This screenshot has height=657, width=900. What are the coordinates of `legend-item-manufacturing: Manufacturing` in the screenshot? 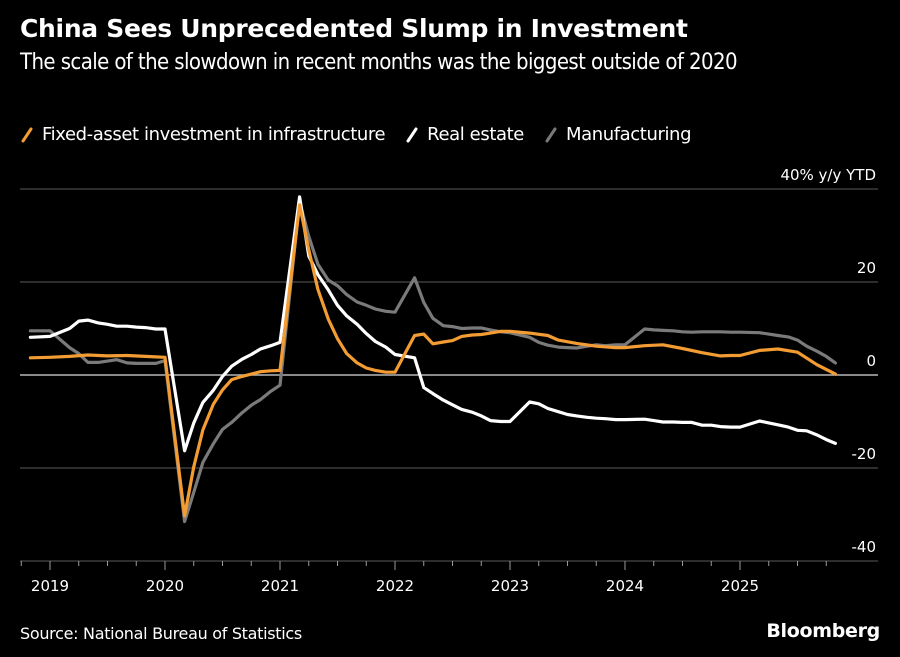 It's located at (618, 134).